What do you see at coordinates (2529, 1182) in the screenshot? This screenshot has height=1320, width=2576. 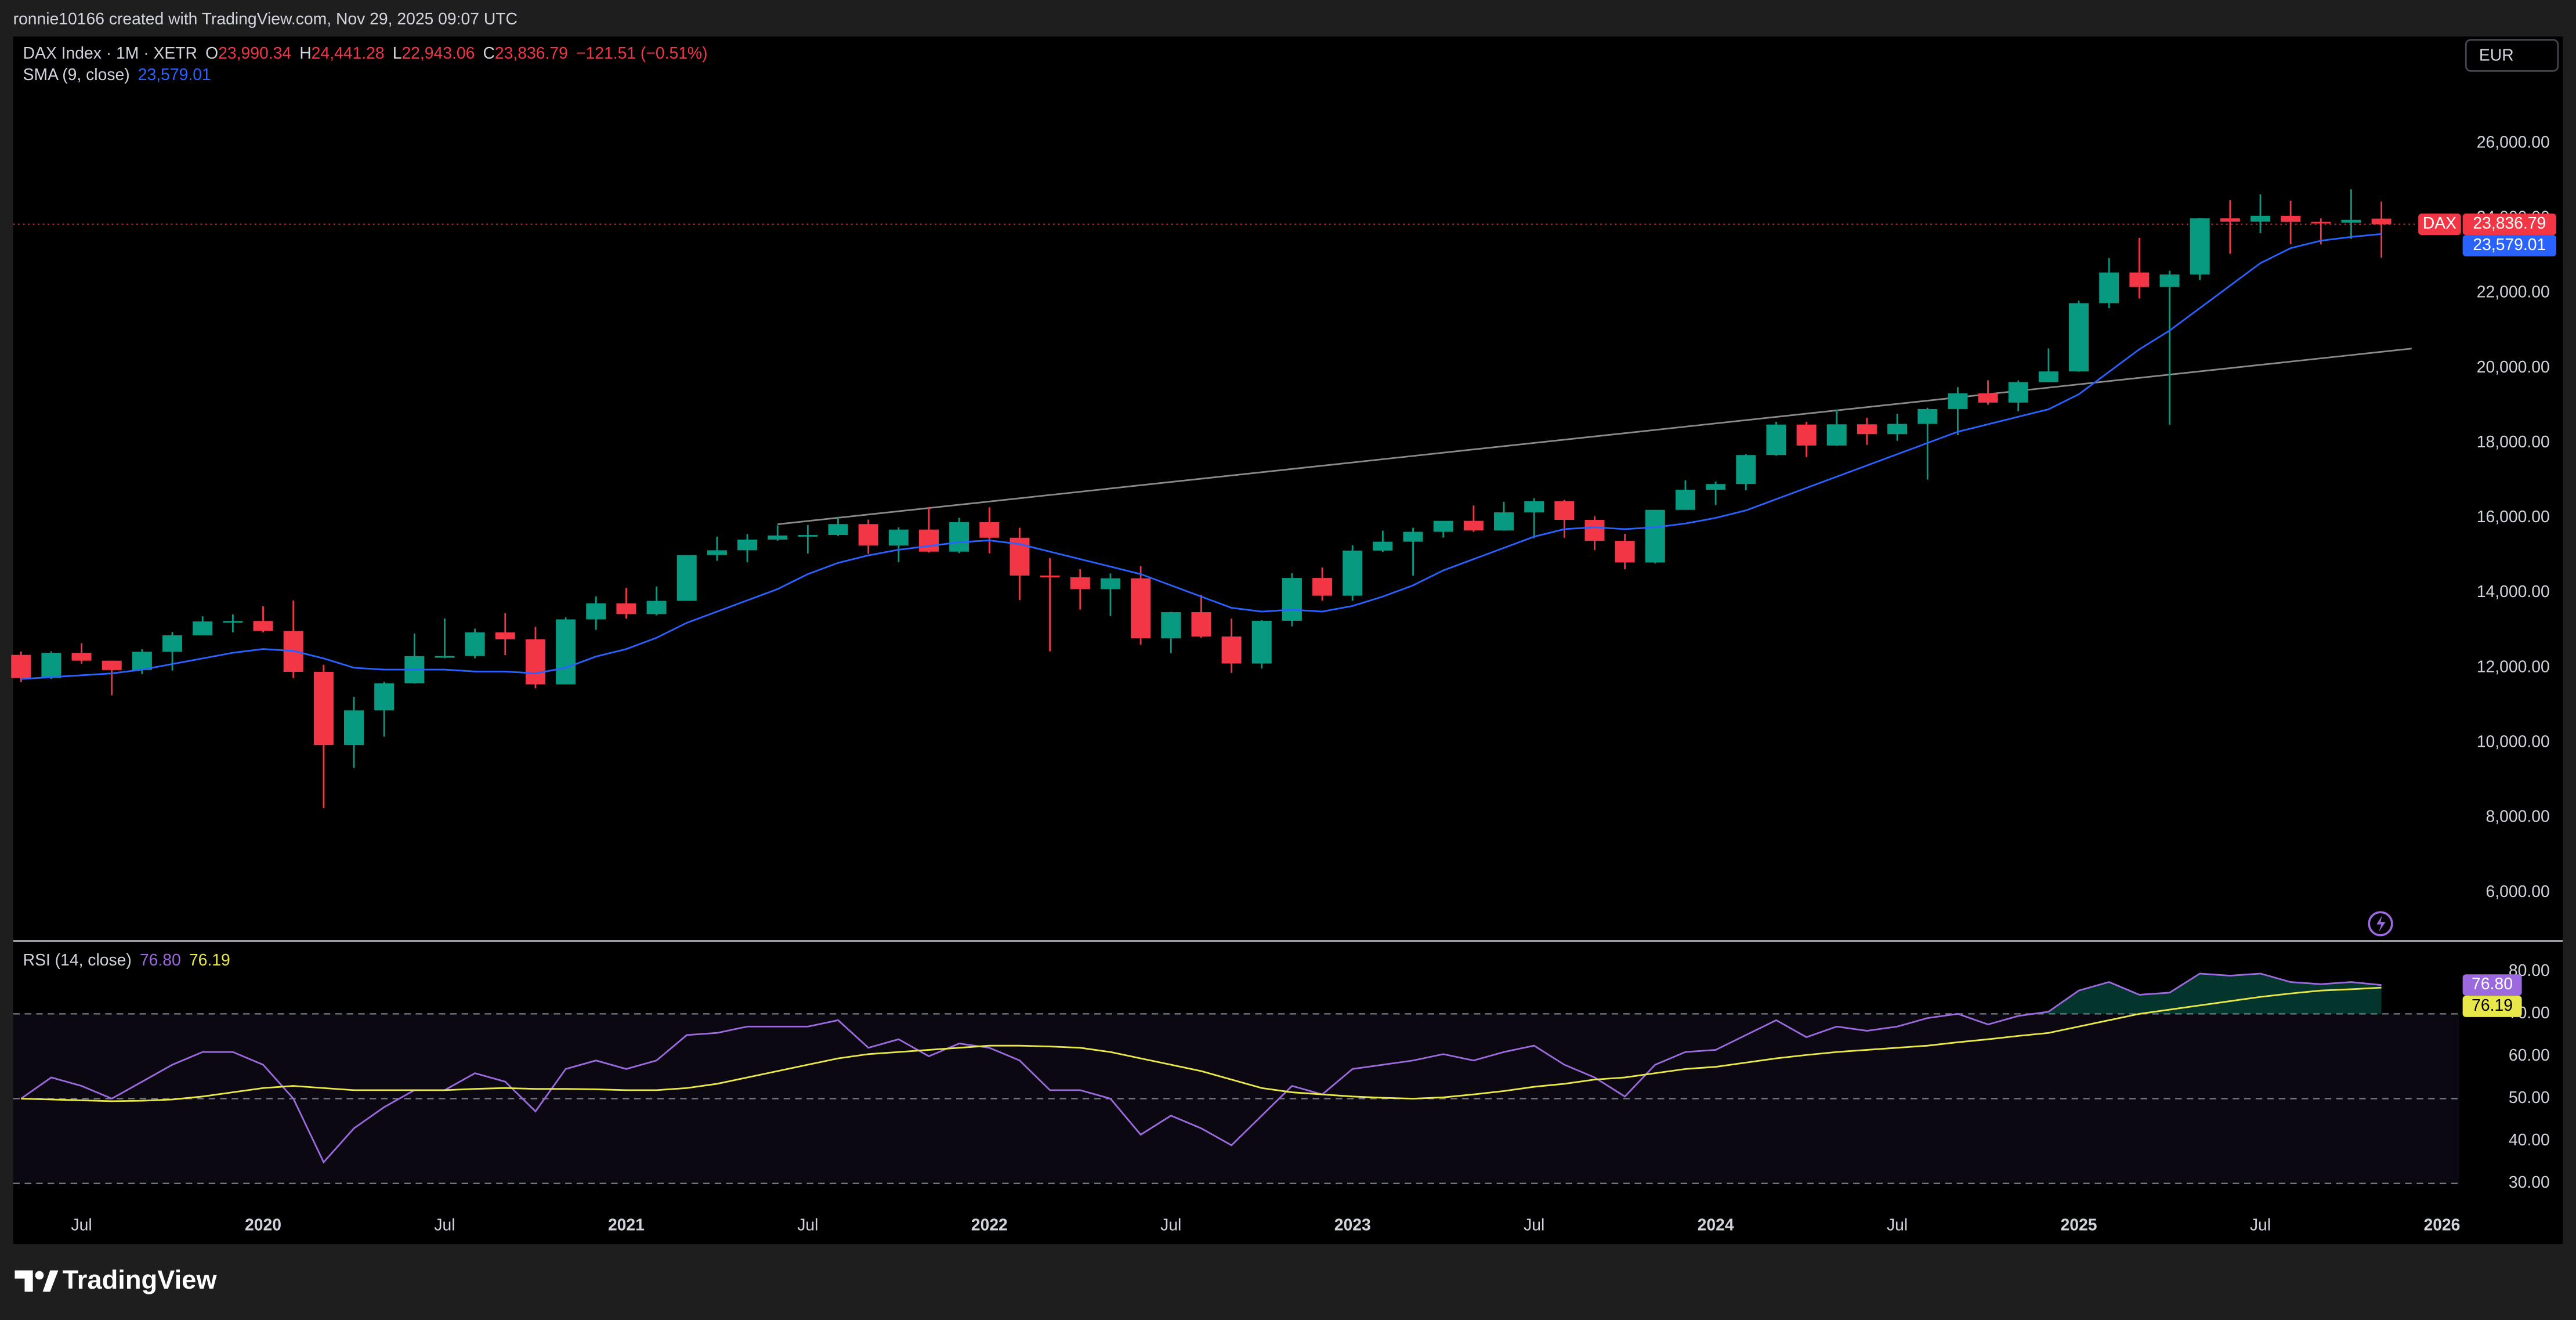 I see `y-tick-label: 30.00` at bounding box center [2529, 1182].